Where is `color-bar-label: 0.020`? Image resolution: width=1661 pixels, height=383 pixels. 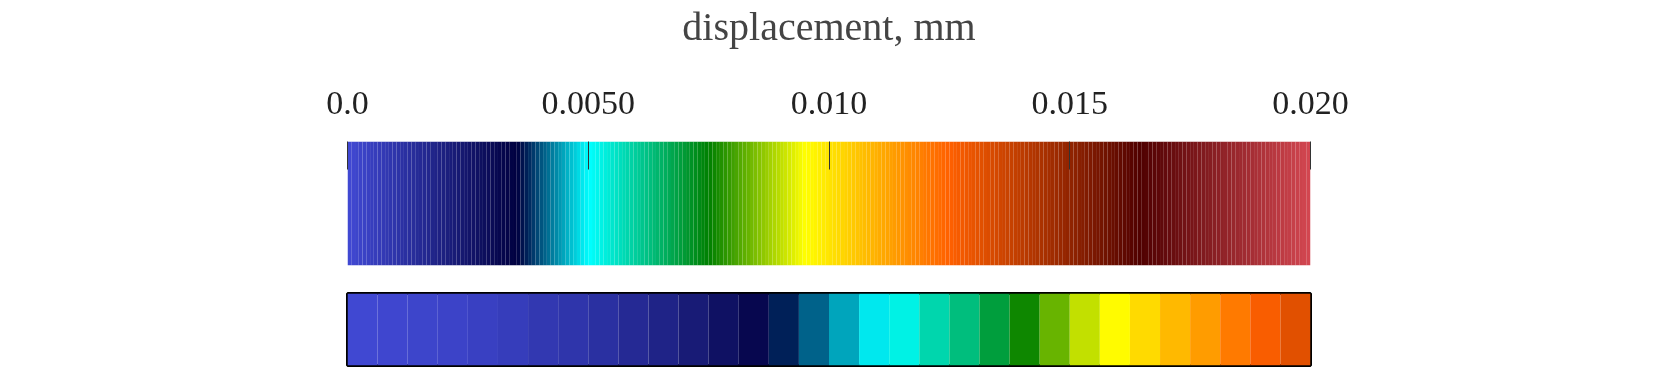 color-bar-label: 0.020 is located at coordinates (1310, 102).